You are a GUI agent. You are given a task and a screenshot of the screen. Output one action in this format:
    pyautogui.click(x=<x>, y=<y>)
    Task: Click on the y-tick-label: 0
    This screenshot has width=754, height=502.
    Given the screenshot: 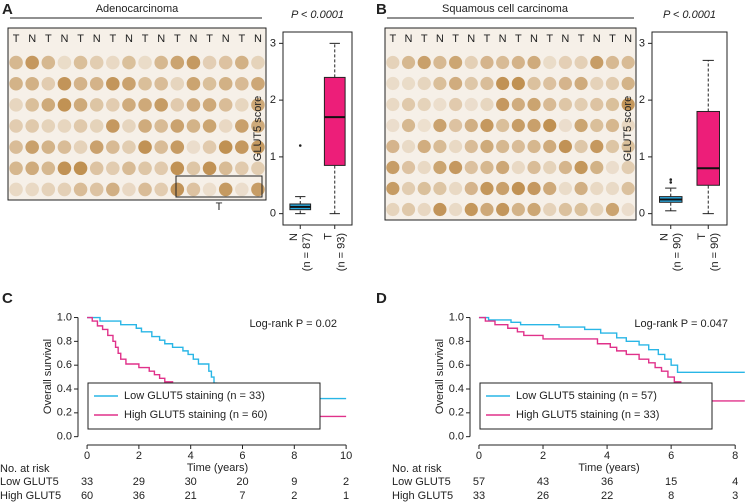 What is the action you would take?
    pyautogui.click(x=273, y=214)
    